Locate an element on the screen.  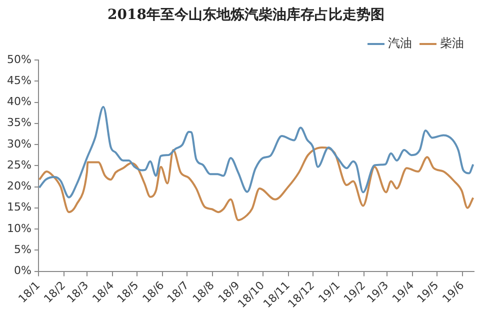
y-tick-label: 35% is located at coordinates (19, 123).